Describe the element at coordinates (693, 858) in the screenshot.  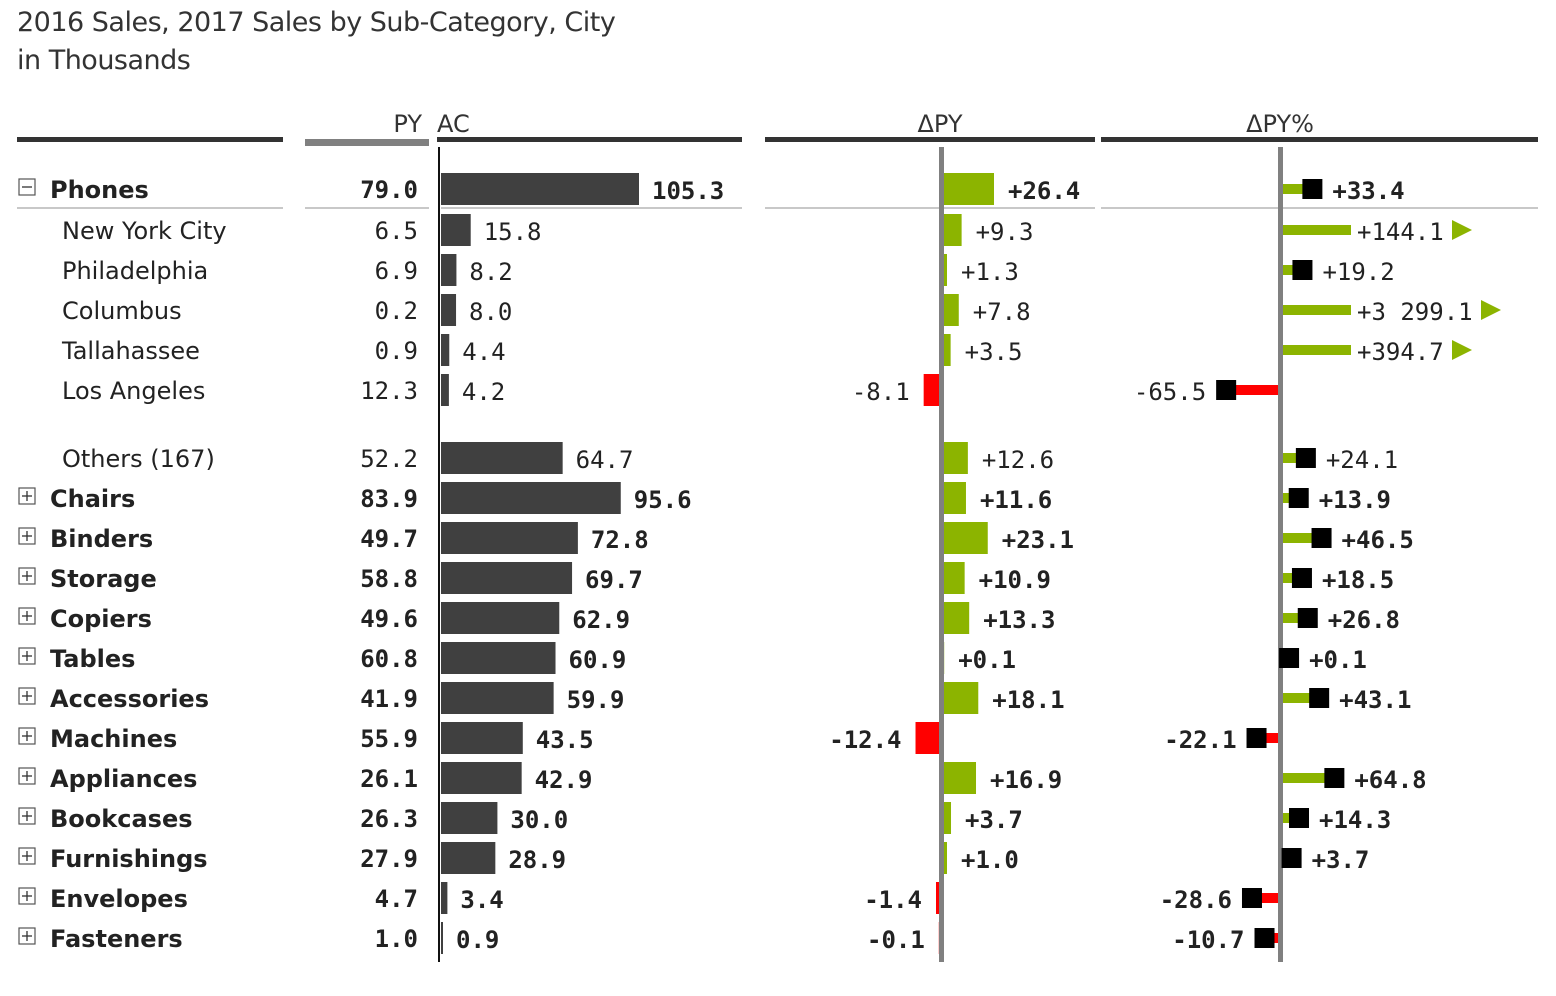
I see `table-row: Furnishings 27.9 28.9 +1.0 +3.7` at that location.